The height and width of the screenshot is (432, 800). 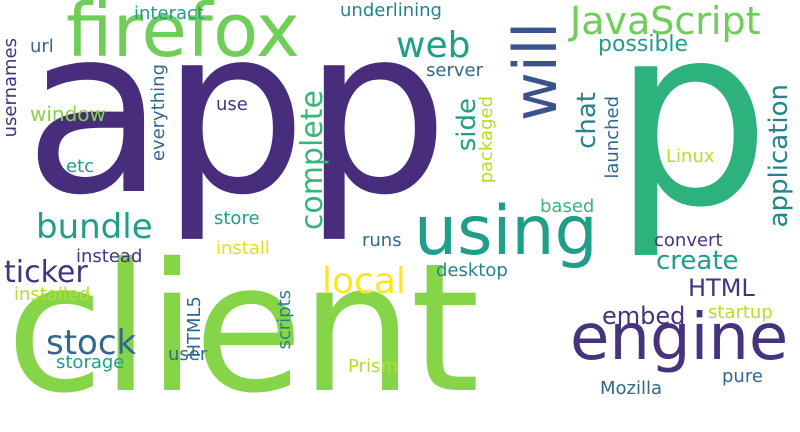 I want to click on word-everything: everything, so click(x=158, y=113).